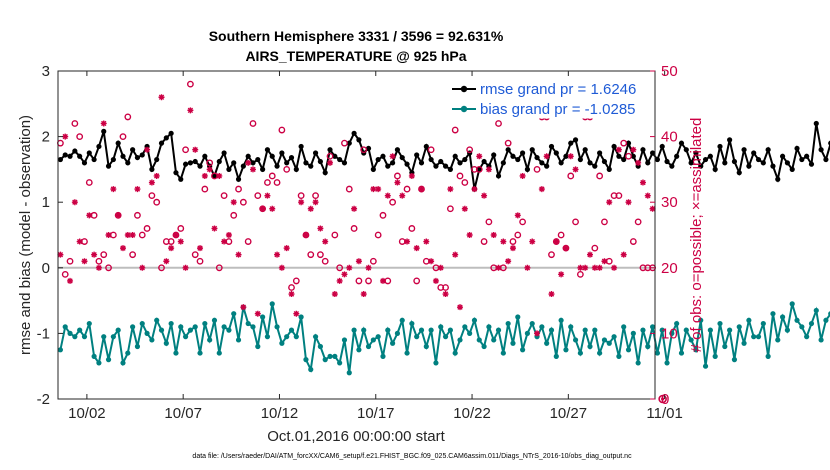  Describe the element at coordinates (558, 109) in the screenshot. I see `legend-bias-label: bias grand pr = -1.0285` at that location.